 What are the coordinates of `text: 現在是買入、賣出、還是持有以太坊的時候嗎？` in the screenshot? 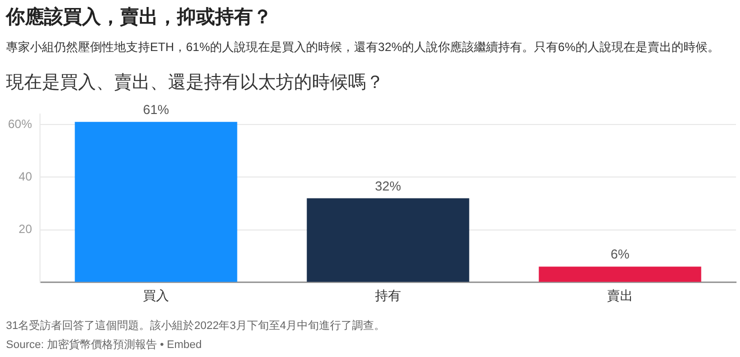 It's located at (195, 82).